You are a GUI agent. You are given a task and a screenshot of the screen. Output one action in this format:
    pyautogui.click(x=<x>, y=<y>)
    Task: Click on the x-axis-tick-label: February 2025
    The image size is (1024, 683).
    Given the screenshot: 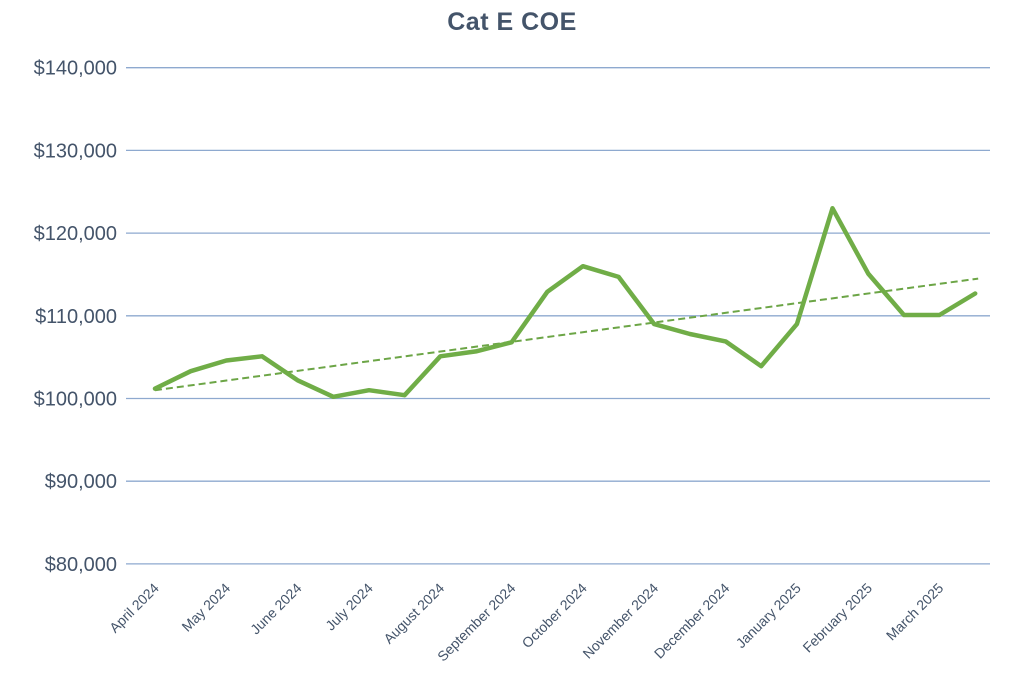 What is the action you would take?
    pyautogui.click(x=837, y=618)
    